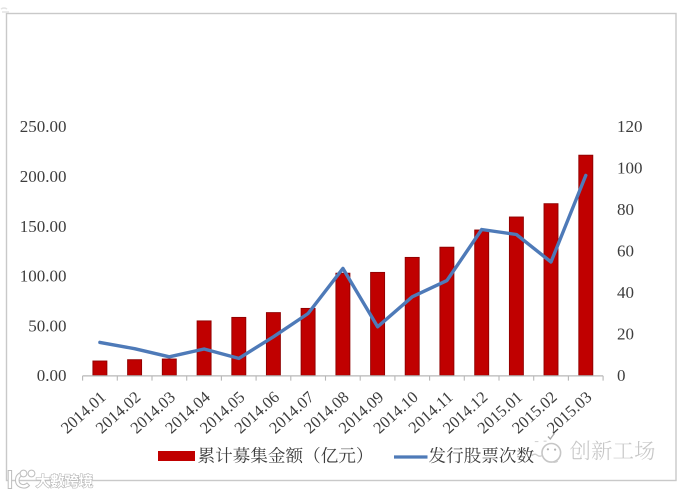  I want to click on svg-text: 0.00, so click(52, 375).